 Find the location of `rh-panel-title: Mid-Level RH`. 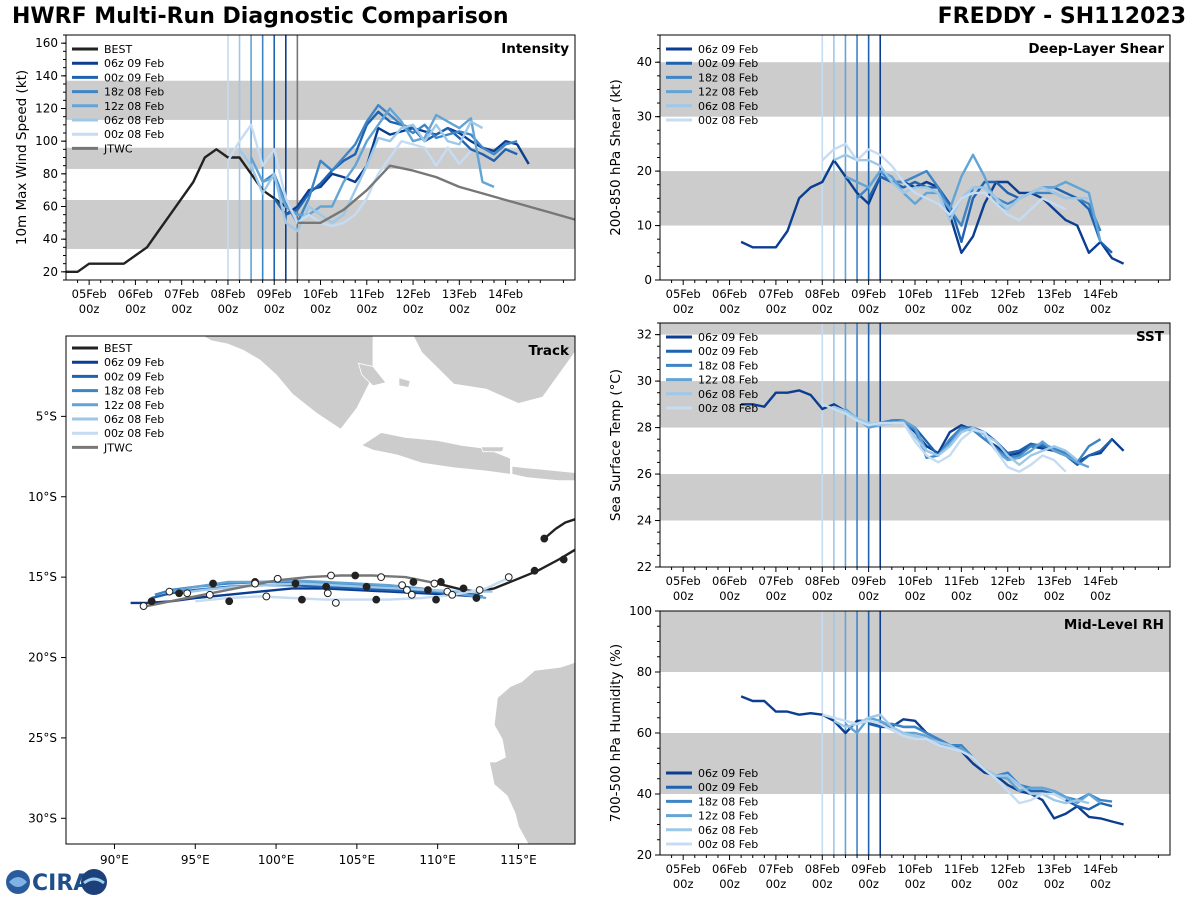

rh-panel-title: Mid-Level RH is located at coordinates (1114, 625).